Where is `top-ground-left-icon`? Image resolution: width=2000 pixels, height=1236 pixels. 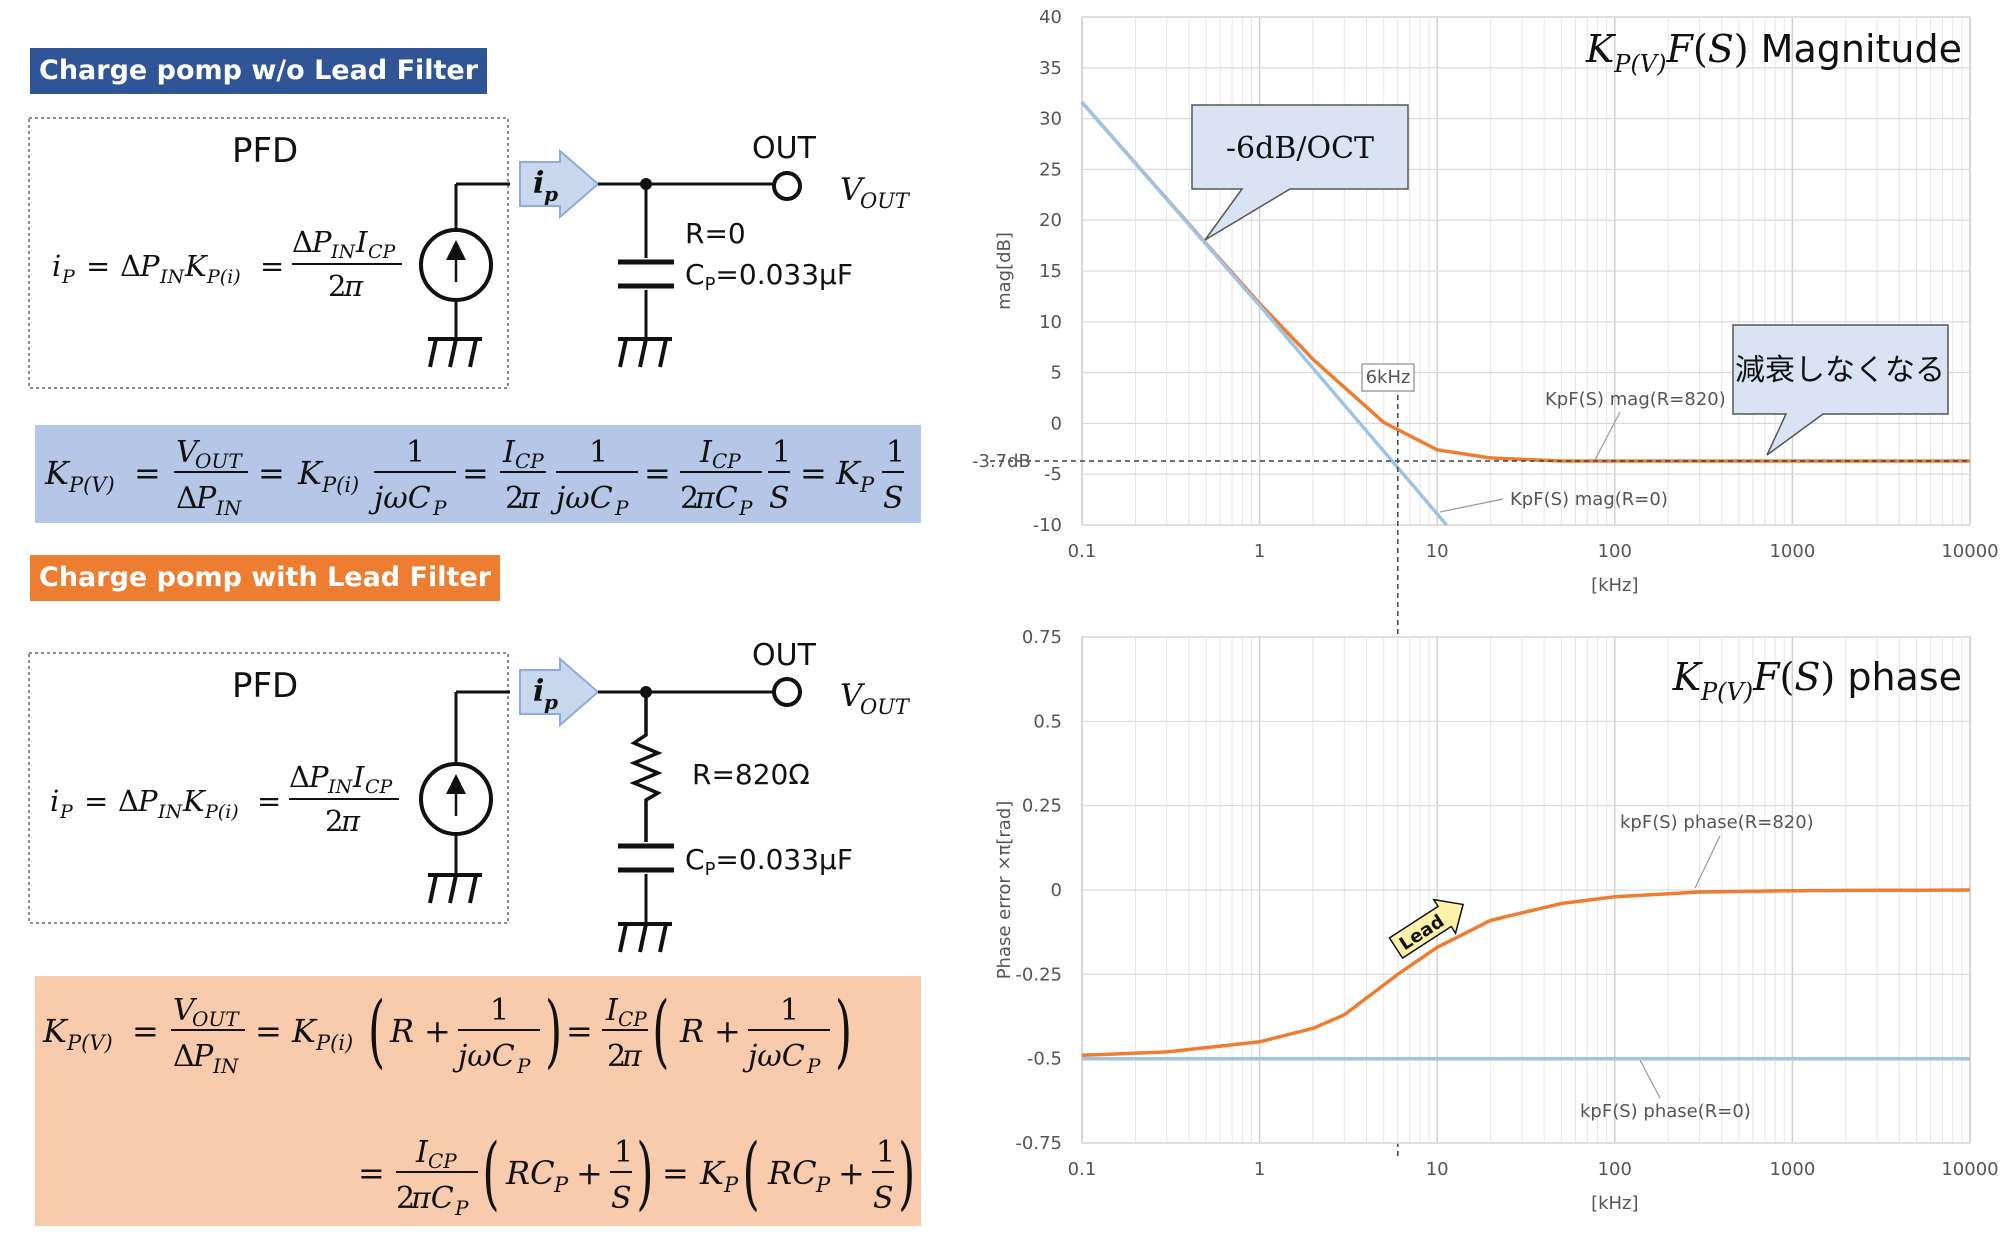 top-ground-left-icon is located at coordinates (455, 352).